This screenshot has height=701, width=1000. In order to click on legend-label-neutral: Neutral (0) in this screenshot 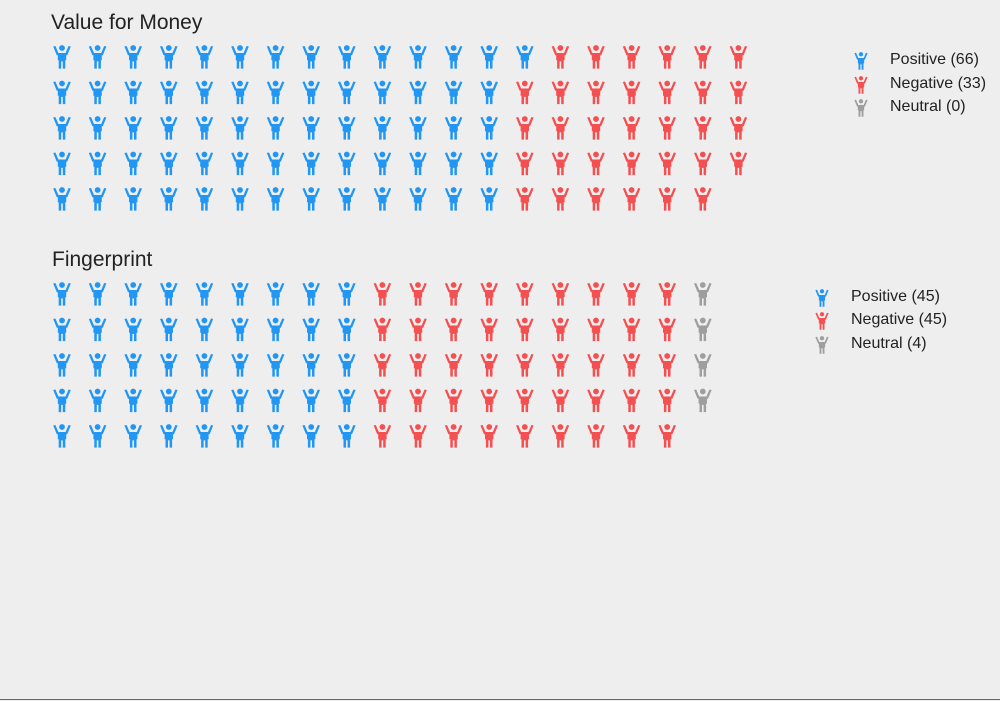, I will do `click(928, 106)`.